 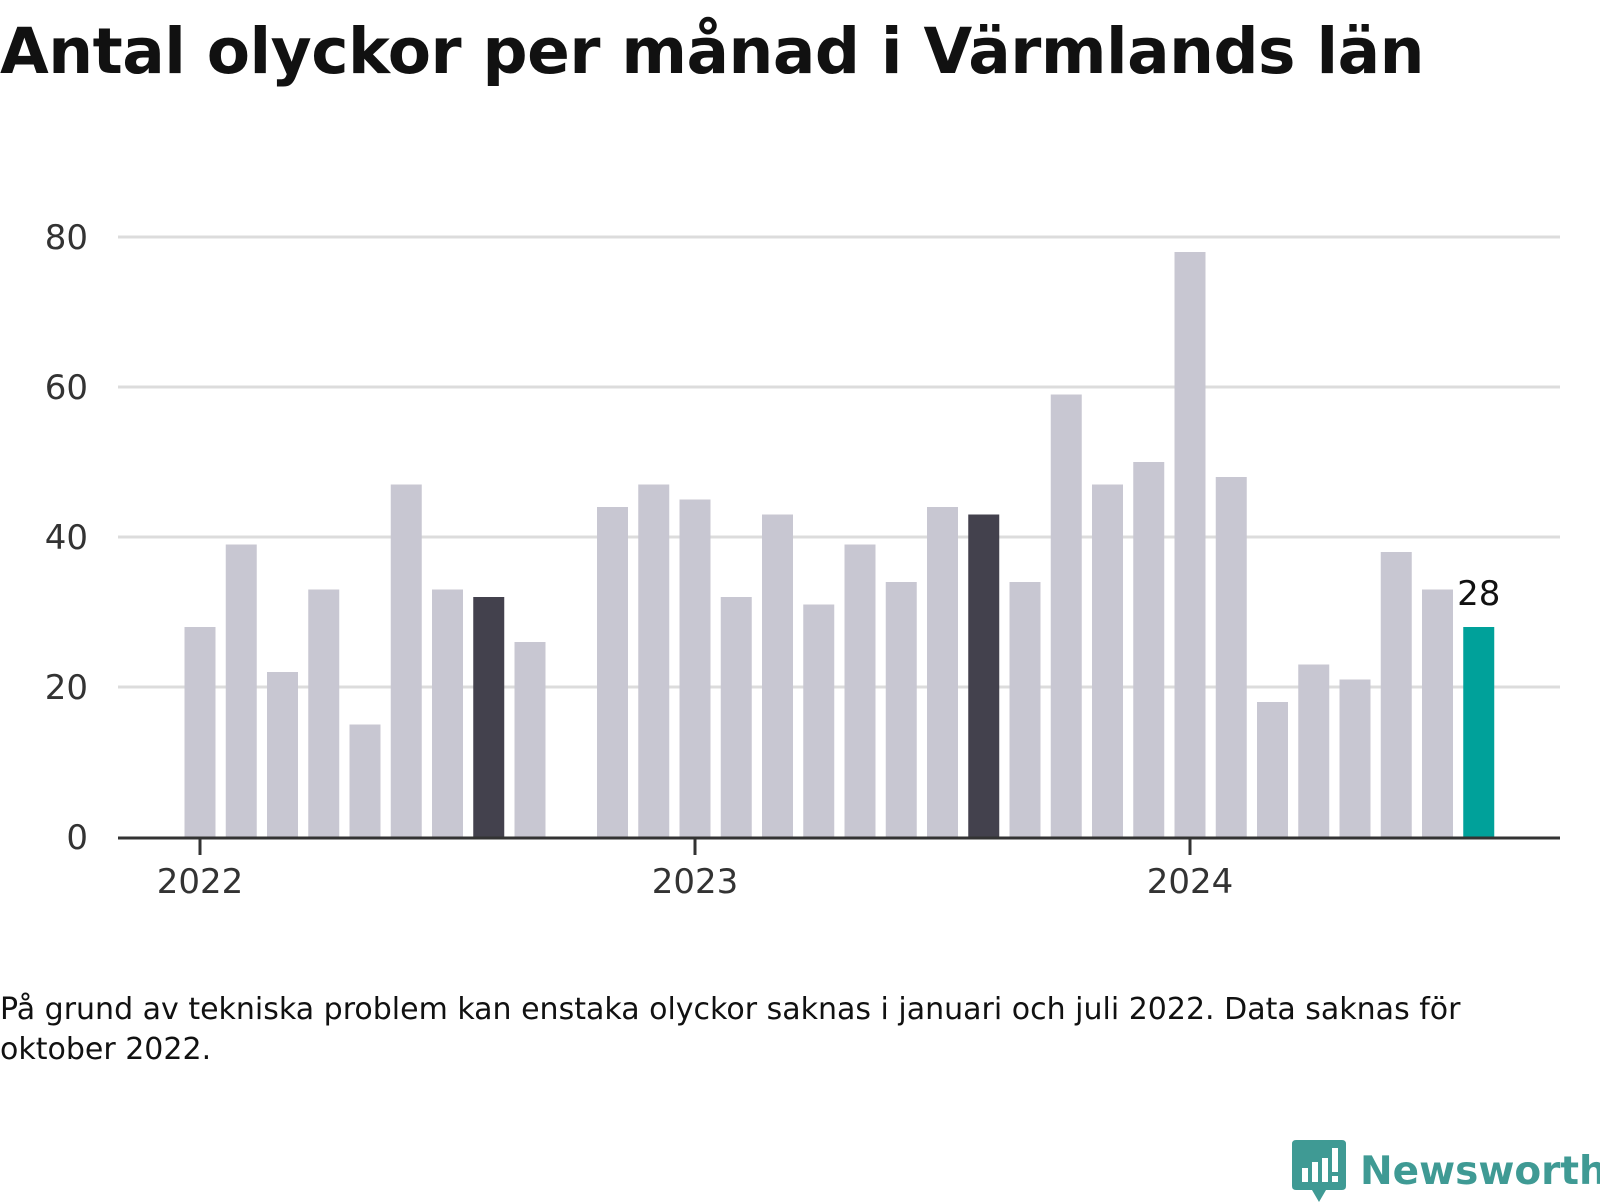 I want to click on chart-title: Antal olyckor per månad i Värmlands län, so click(x=712, y=51).